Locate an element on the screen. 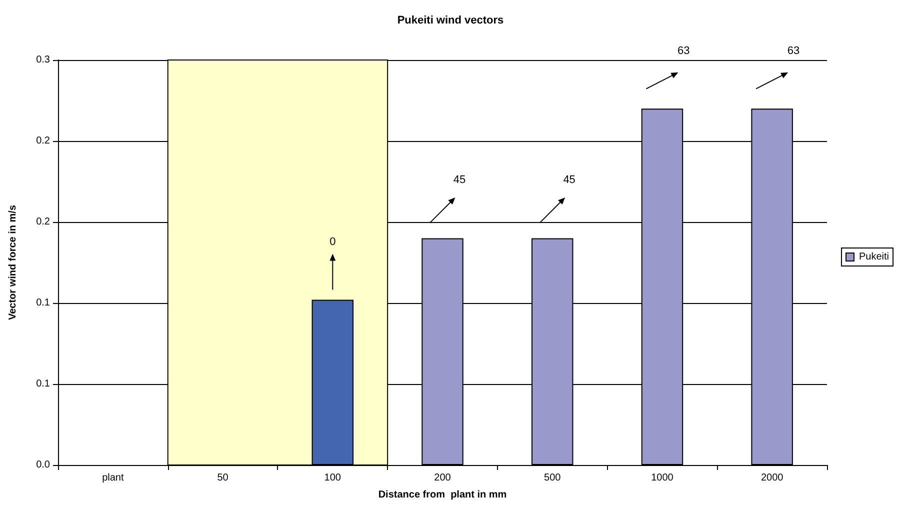 The image size is (901, 514). chart-title: Pukeiti wind vectors is located at coordinates (450, 20).